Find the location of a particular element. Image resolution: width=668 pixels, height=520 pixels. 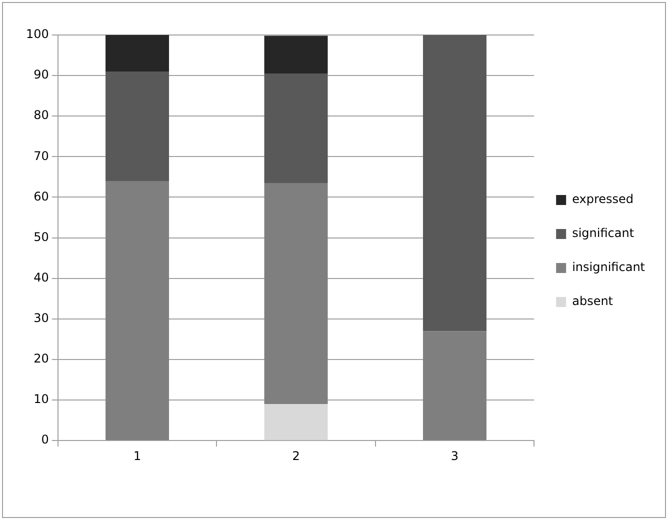

y-tick-label: 70 is located at coordinates (41, 155).